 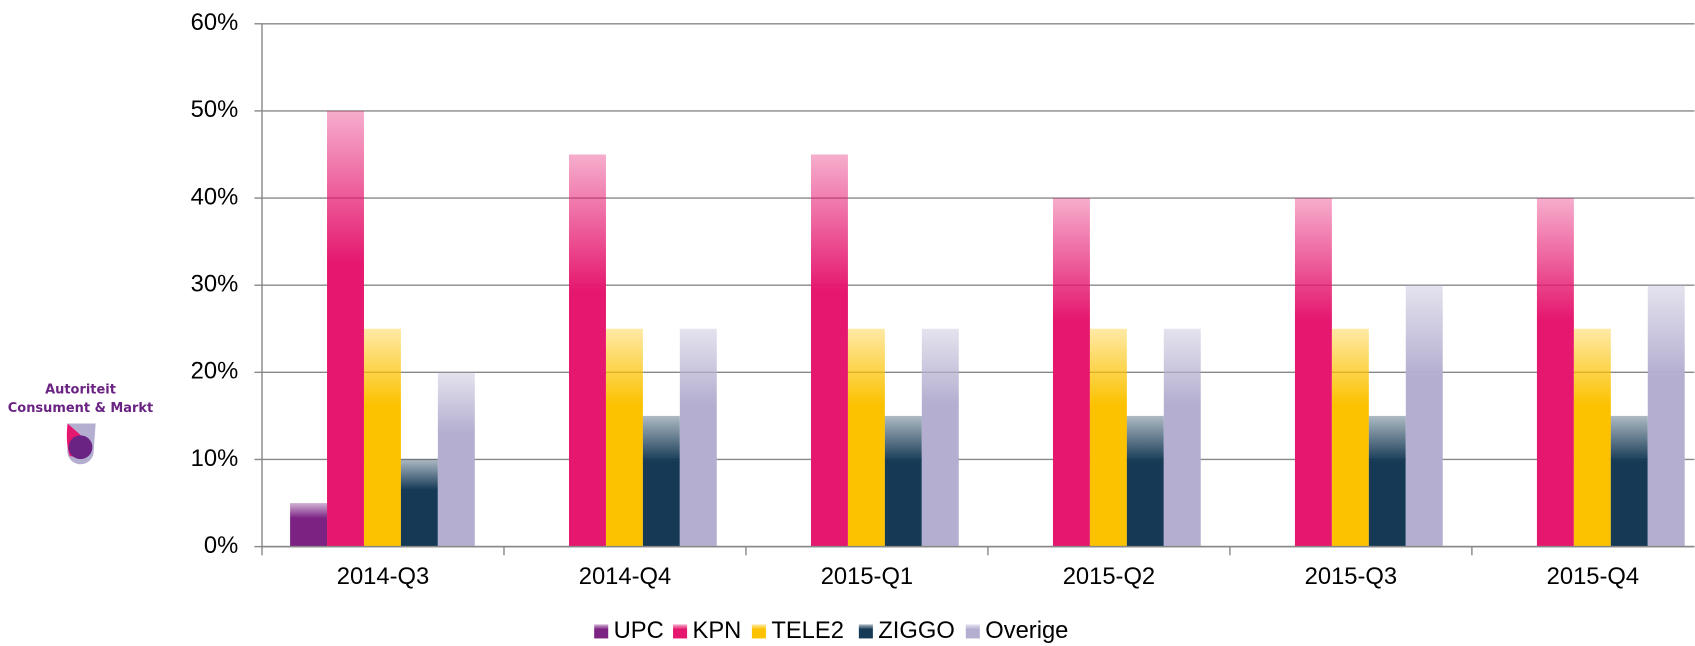 What do you see at coordinates (1593, 576) in the screenshot?
I see `x-tick-label: 2015-Q4` at bounding box center [1593, 576].